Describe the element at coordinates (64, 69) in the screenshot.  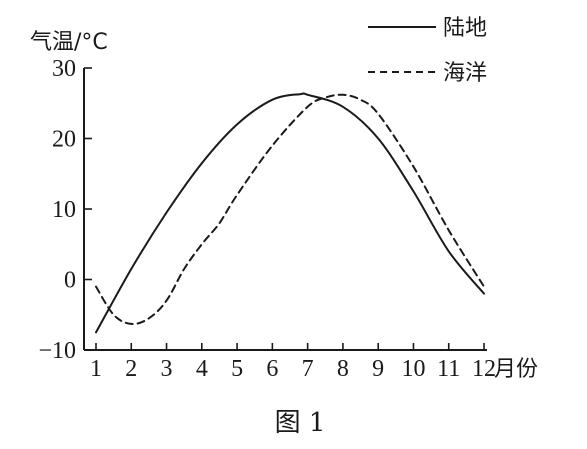
I see `y-tick-label: 30` at that location.